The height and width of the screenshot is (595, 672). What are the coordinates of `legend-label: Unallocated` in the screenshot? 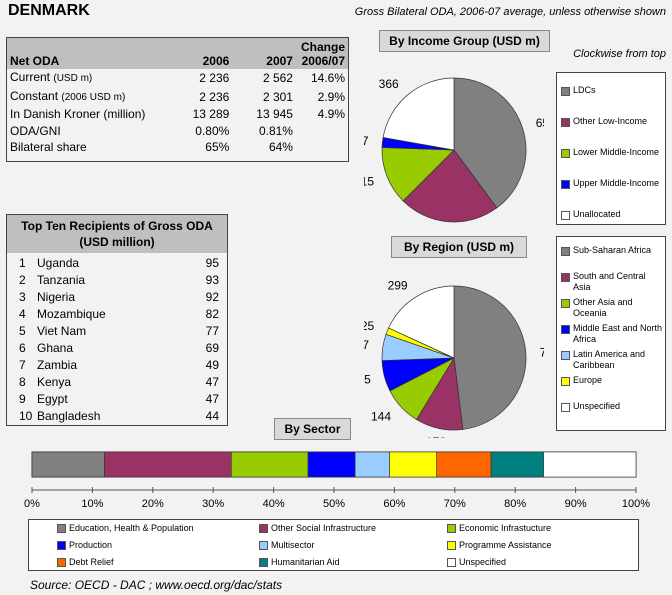 It's located at (597, 214).